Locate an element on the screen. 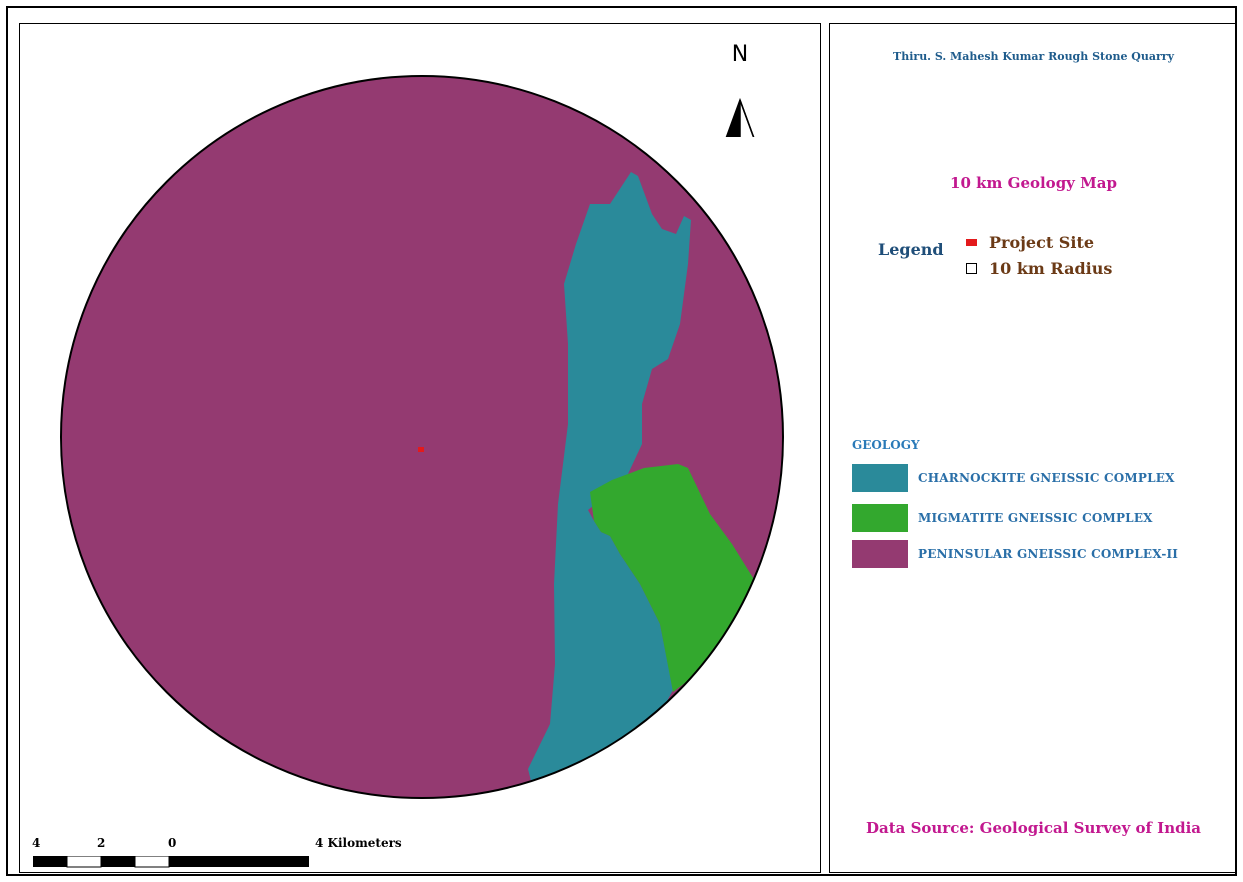 The width and height of the screenshot is (1243, 882). geology-item-peninsular: PENINSULAR GNEISSIC COMPLEX-II is located at coordinates (1015, 554).